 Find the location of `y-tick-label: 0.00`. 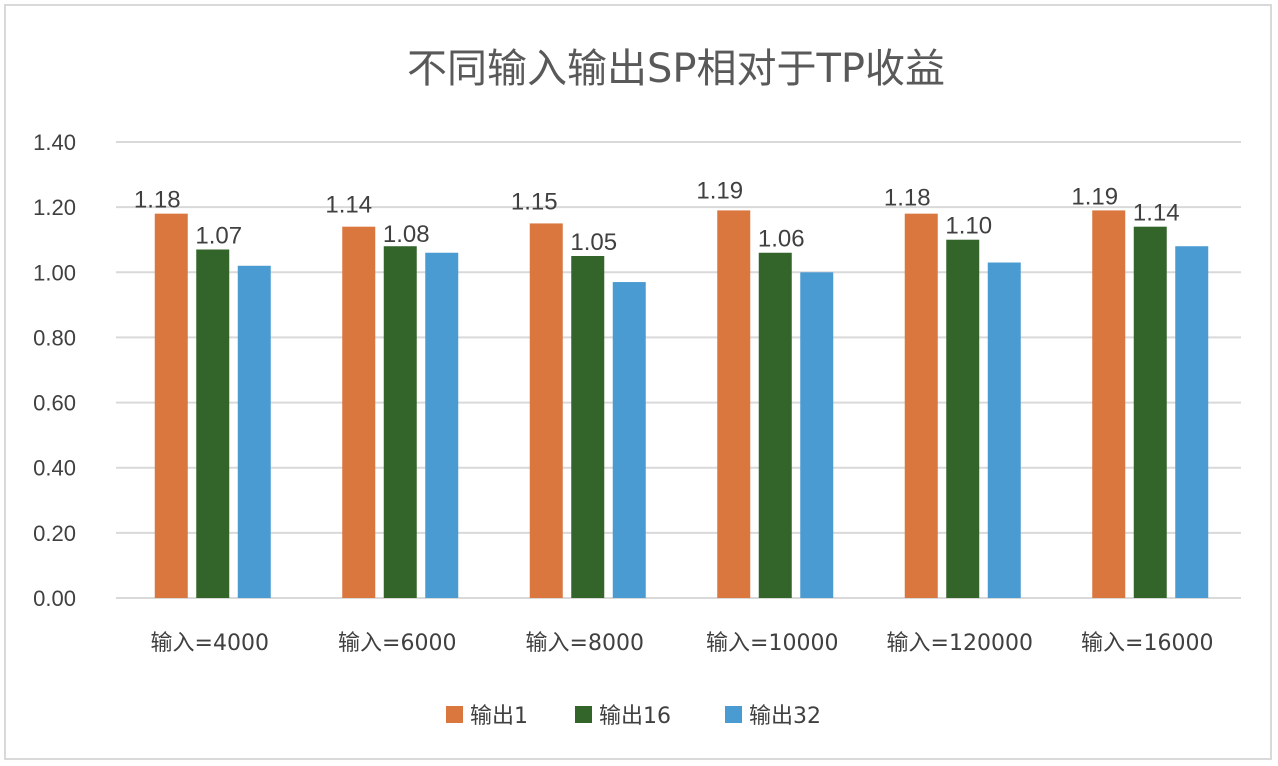

y-tick-label: 0.00 is located at coordinates (54, 598).